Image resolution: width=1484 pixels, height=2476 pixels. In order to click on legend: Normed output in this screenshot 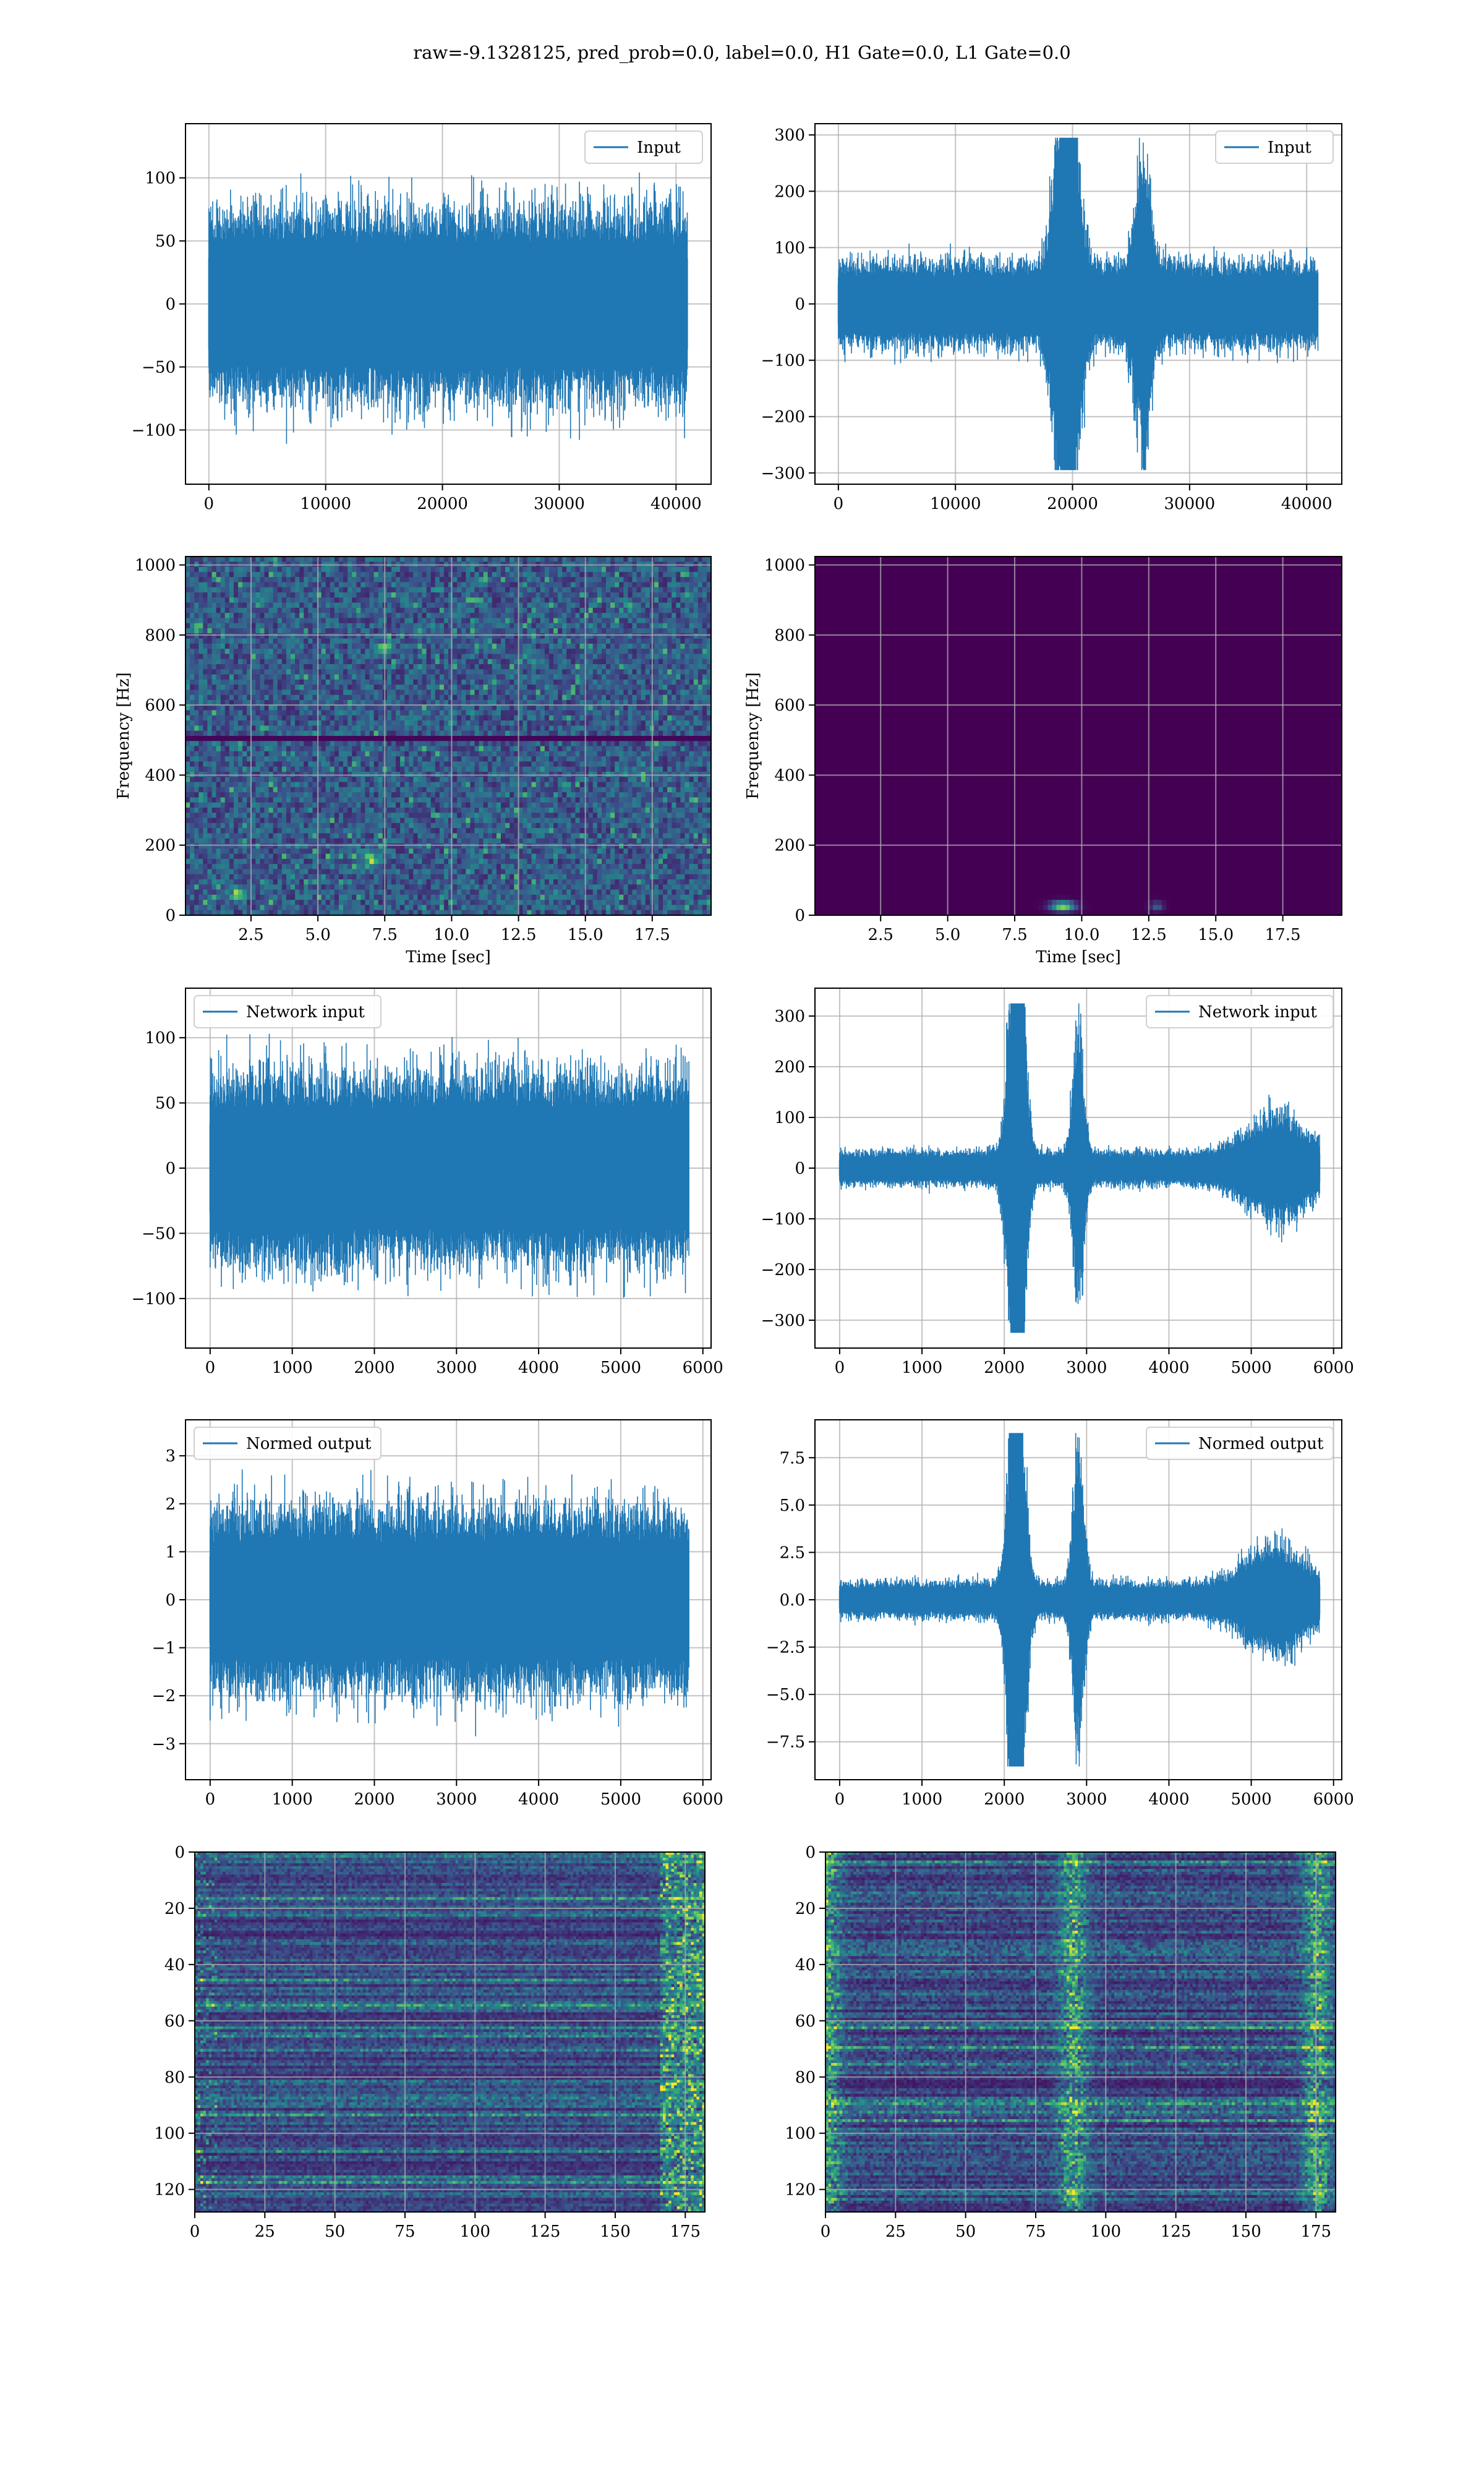, I will do `click(1239, 1443)`.